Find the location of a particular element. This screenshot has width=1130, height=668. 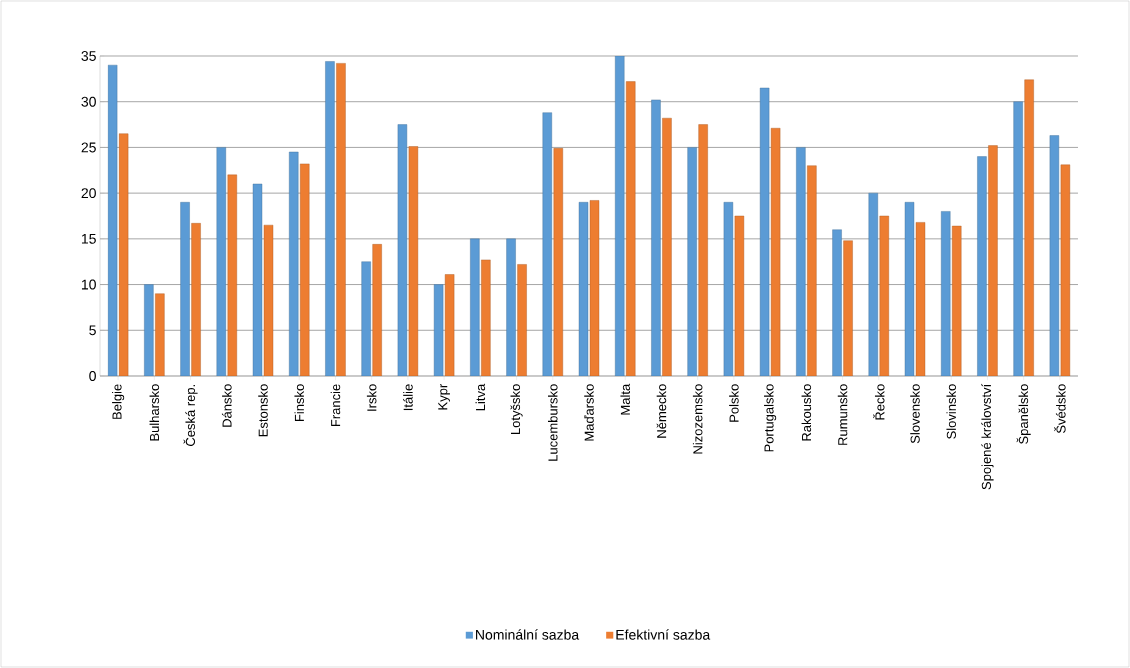

x-tick-label: Polsko is located at coordinates (734, 403).